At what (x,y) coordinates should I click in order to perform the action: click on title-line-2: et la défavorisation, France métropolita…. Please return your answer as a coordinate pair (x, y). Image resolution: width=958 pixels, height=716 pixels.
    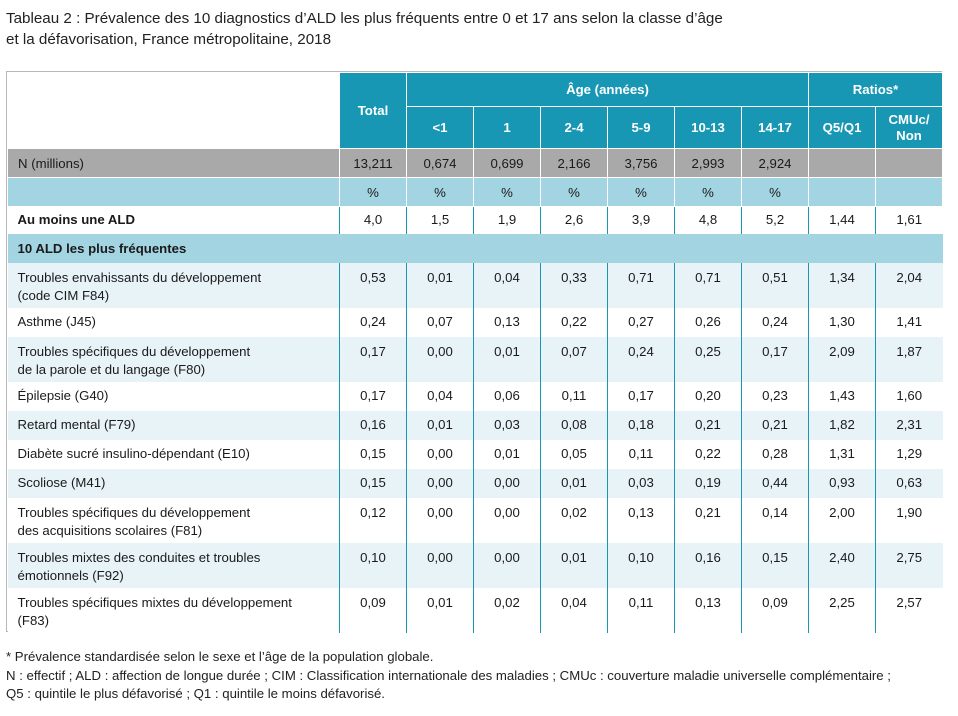
    Looking at the image, I should click on (169, 39).